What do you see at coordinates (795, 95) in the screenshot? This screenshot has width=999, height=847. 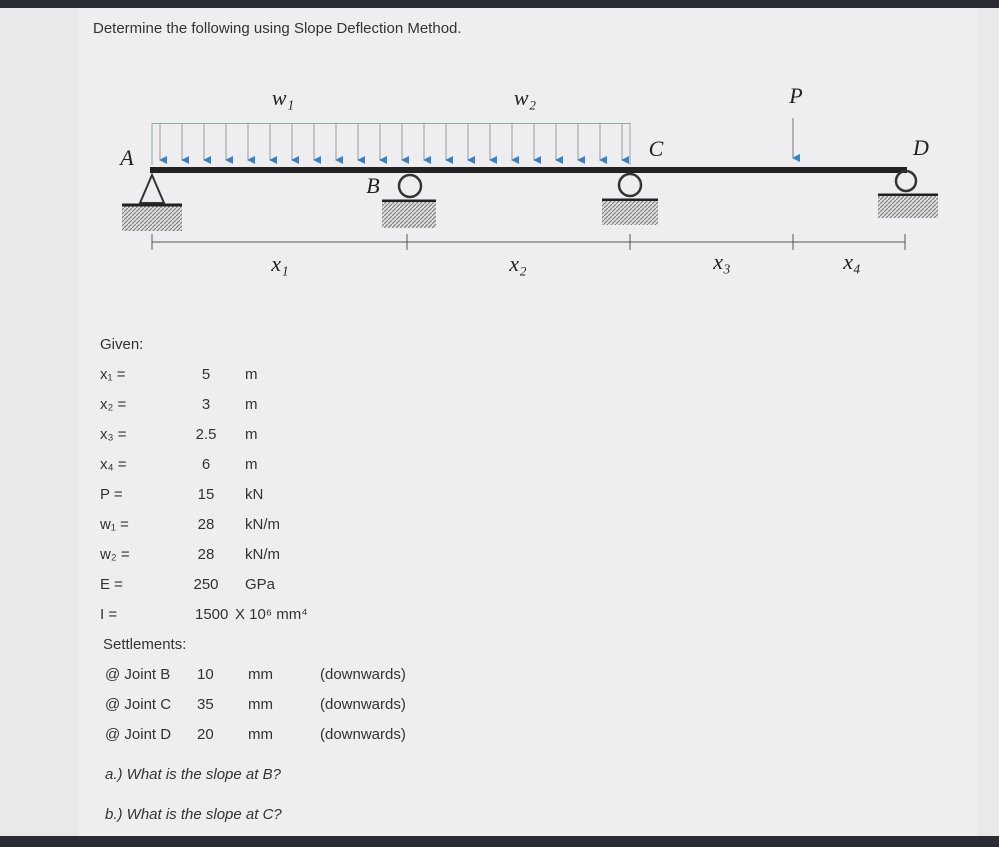 I see `load-label: P` at bounding box center [795, 95].